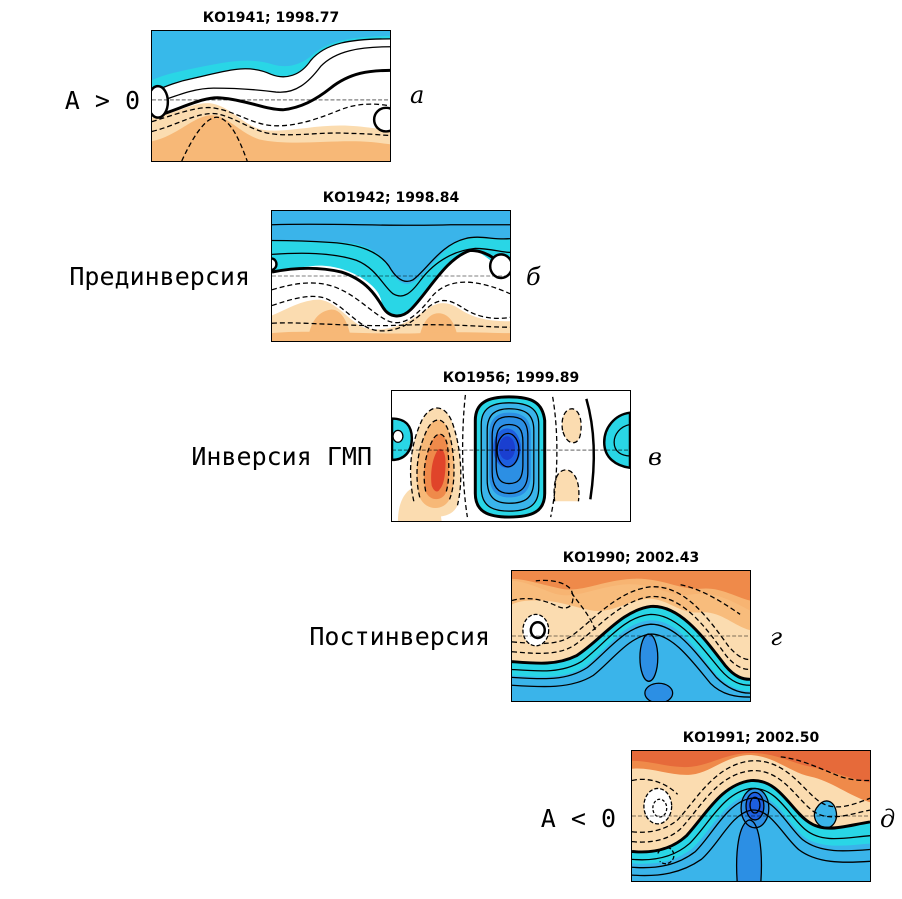 This screenshot has height=899, width=902. I want to click on panel-c-title: КО1956; 1999.89, so click(511, 378).